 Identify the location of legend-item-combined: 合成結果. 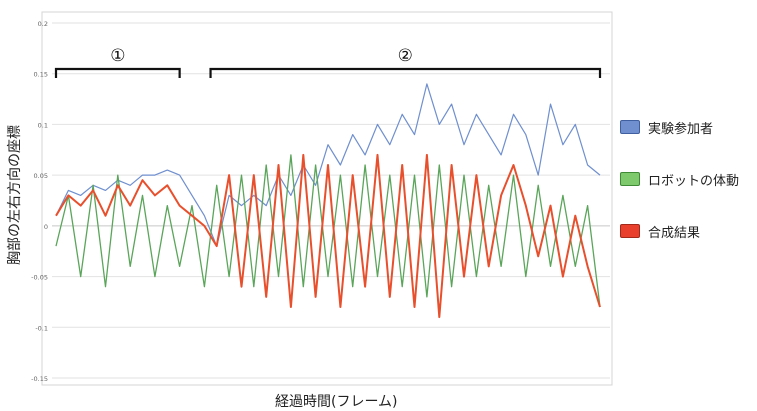
(687, 231).